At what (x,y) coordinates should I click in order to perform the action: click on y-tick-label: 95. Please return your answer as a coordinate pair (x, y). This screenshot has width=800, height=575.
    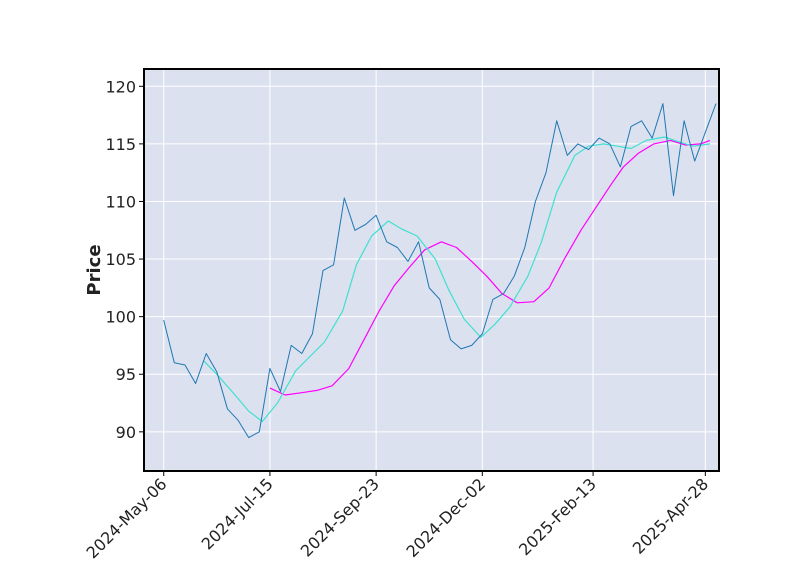
    Looking at the image, I should click on (126, 374).